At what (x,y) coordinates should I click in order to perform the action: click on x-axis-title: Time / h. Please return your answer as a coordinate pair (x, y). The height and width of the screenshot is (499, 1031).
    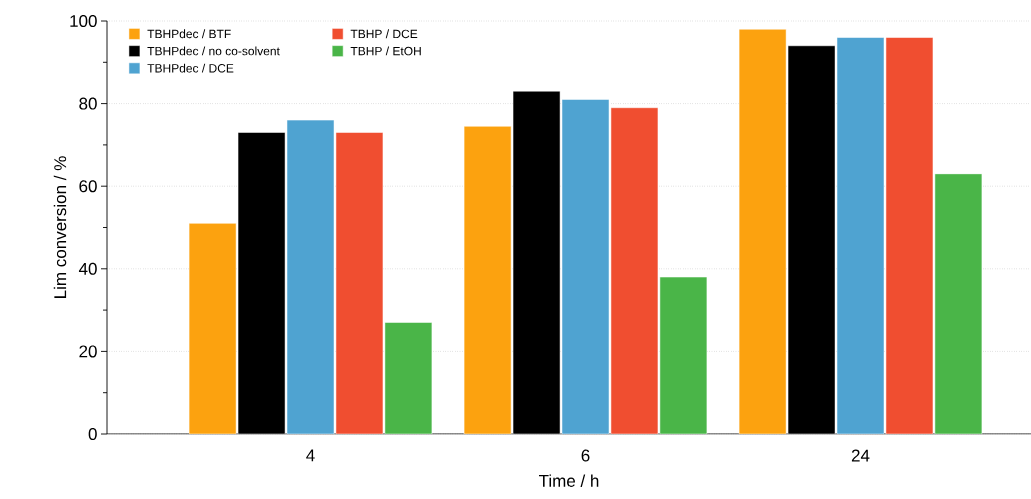
    Looking at the image, I should click on (569, 480).